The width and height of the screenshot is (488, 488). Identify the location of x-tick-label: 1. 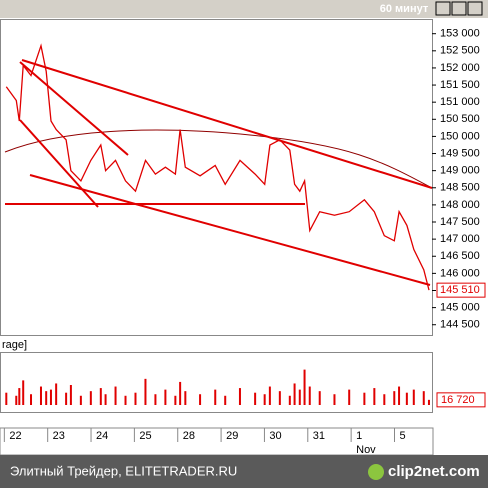
(359, 436).